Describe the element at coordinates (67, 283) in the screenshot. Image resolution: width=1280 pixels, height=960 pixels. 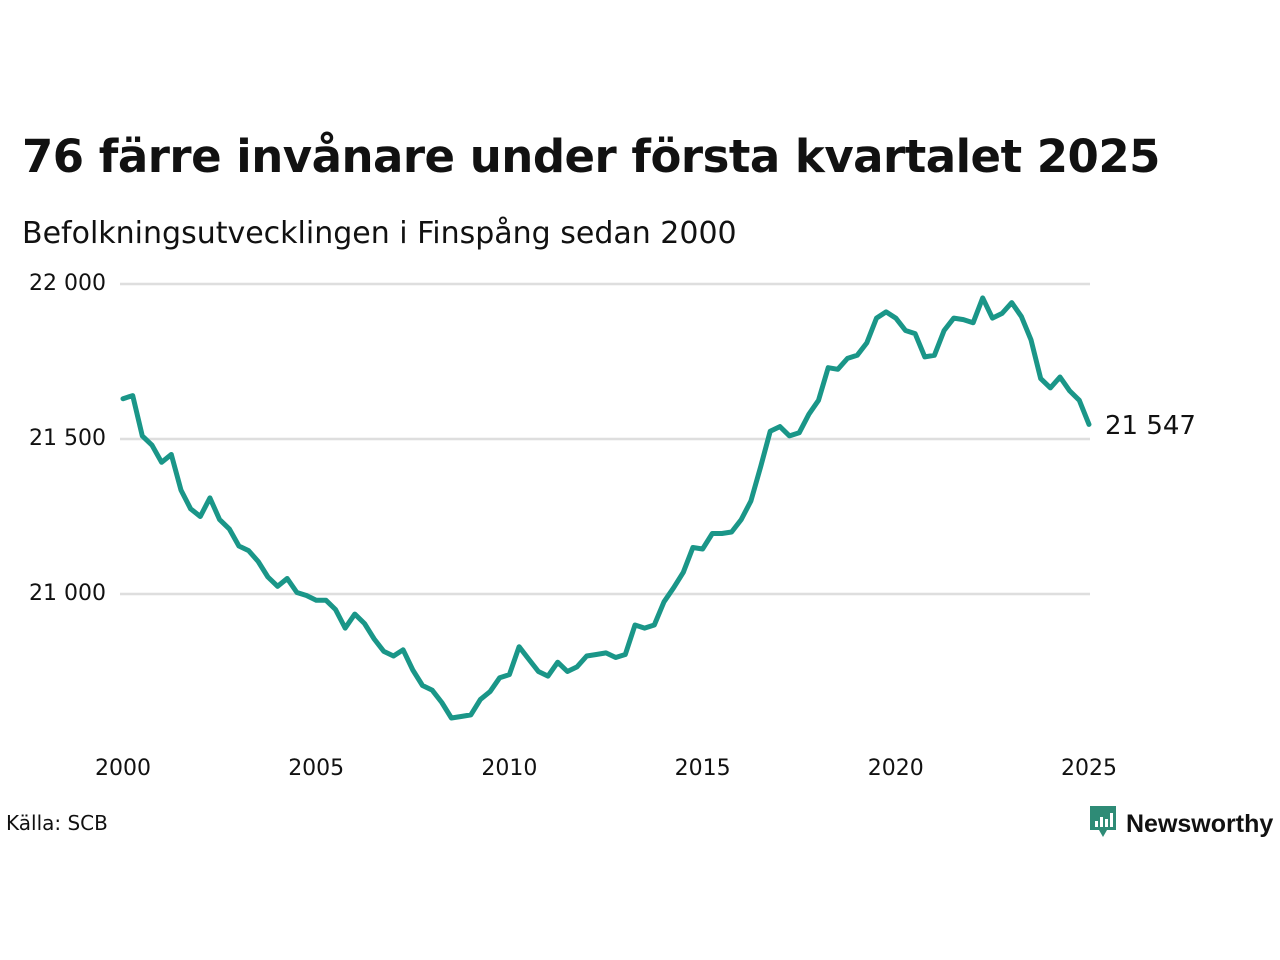
I see `y-tick-label: 22 000` at that location.